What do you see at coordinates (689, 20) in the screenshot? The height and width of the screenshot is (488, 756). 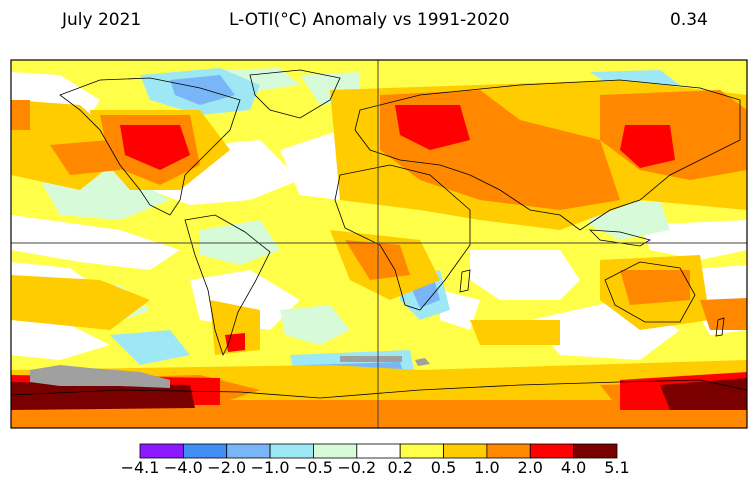 I see `global-mean-value: 0.34` at bounding box center [689, 20].